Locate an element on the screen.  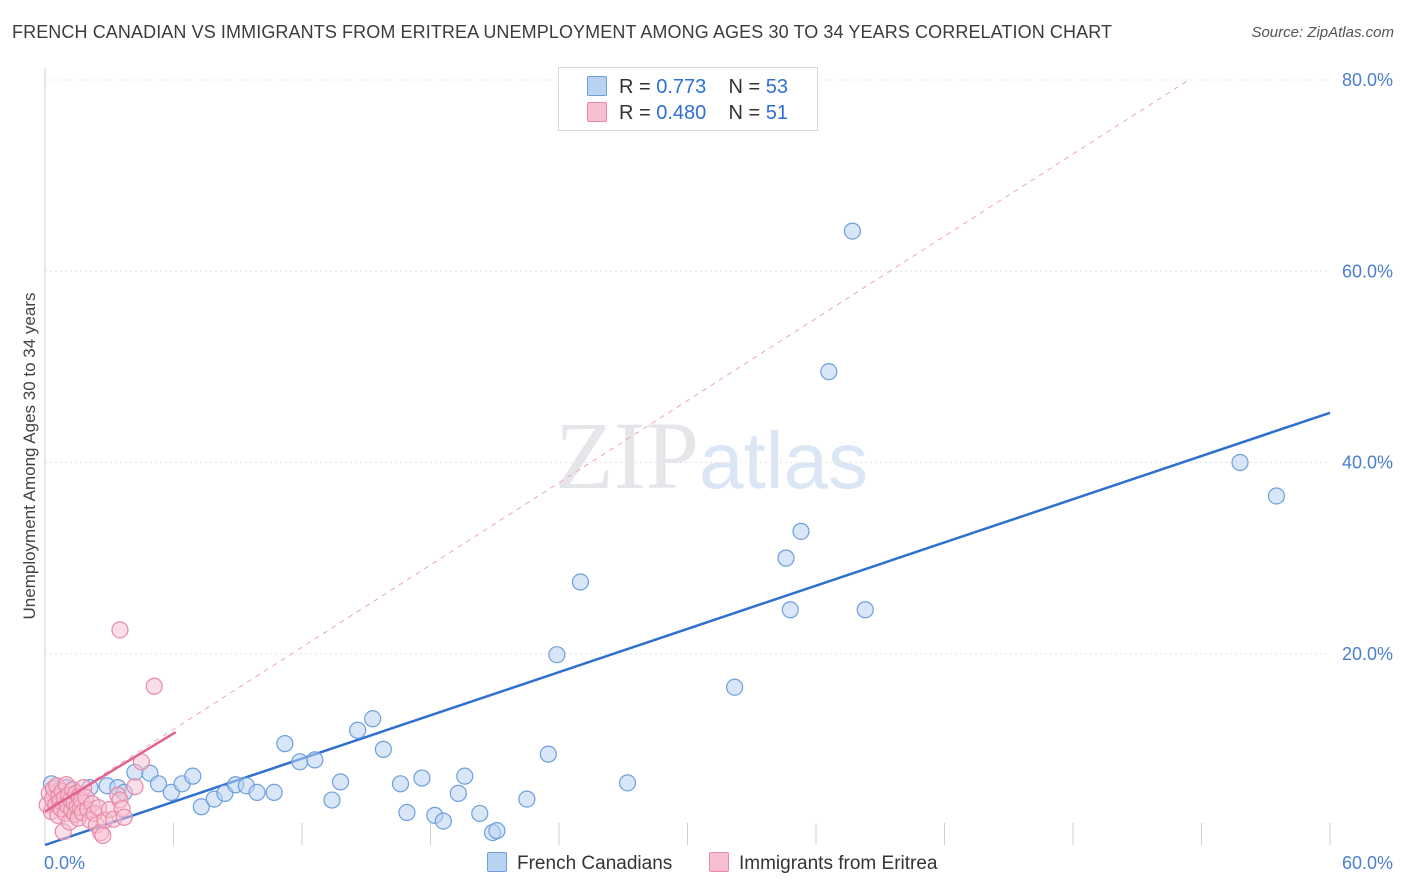
bottom-legend-swatch-blue is located at coordinates (497, 862).